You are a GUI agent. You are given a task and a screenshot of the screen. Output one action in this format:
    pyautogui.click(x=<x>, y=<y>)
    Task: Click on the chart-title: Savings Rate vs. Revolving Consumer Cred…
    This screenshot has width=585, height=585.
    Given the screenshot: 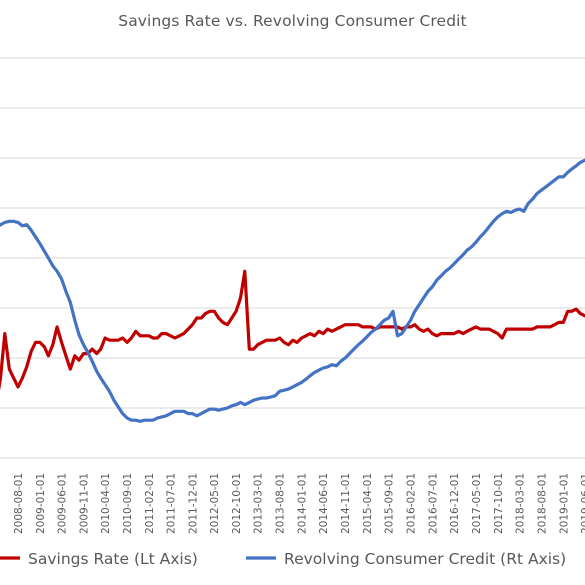 What is the action you would take?
    pyautogui.click(x=292, y=21)
    